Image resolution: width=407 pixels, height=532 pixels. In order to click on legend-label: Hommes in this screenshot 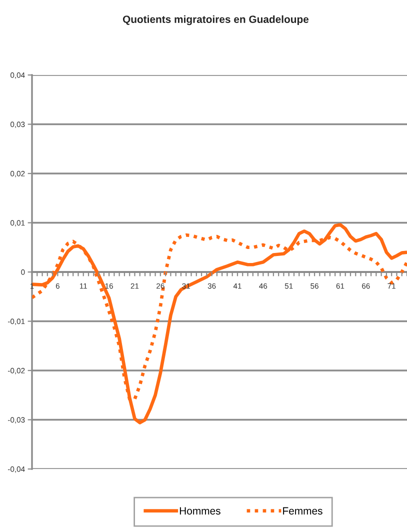, I will do `click(200, 511)`.